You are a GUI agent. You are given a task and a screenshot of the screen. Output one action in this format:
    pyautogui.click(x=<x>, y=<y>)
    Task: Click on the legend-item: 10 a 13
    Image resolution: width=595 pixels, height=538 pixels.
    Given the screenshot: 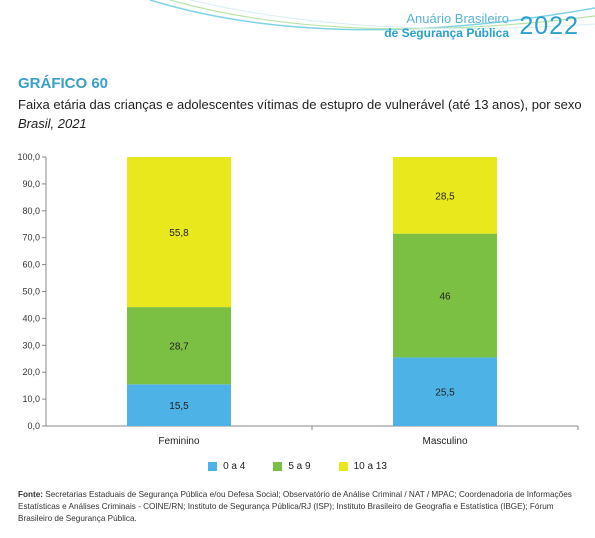 What is the action you would take?
    pyautogui.click(x=362, y=466)
    